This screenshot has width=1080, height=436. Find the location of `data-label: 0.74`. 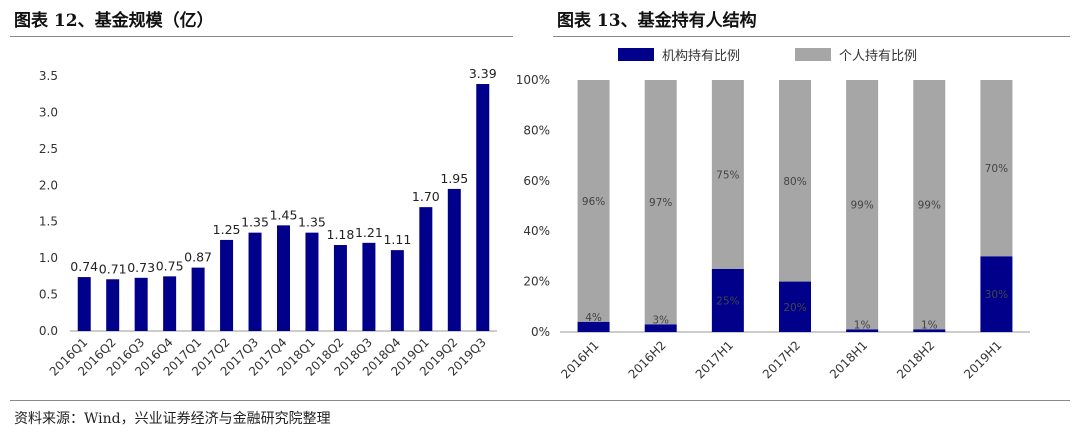

data-label: 0.74 is located at coordinates (84, 266).